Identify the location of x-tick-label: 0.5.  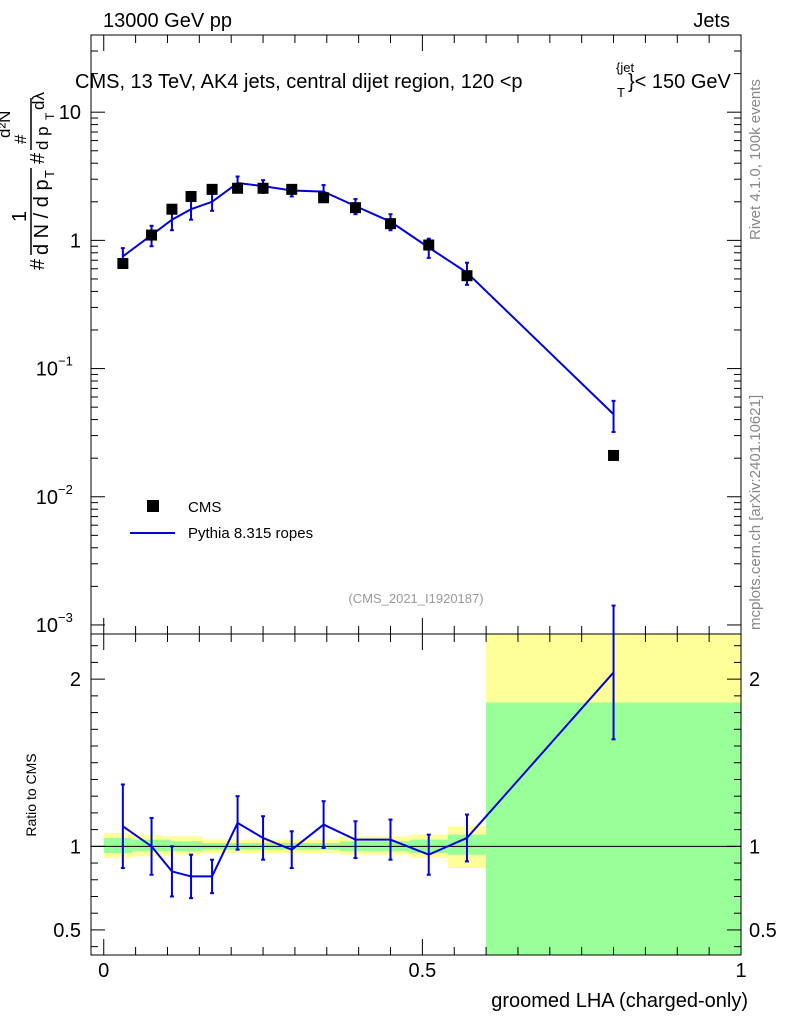
(422, 971).